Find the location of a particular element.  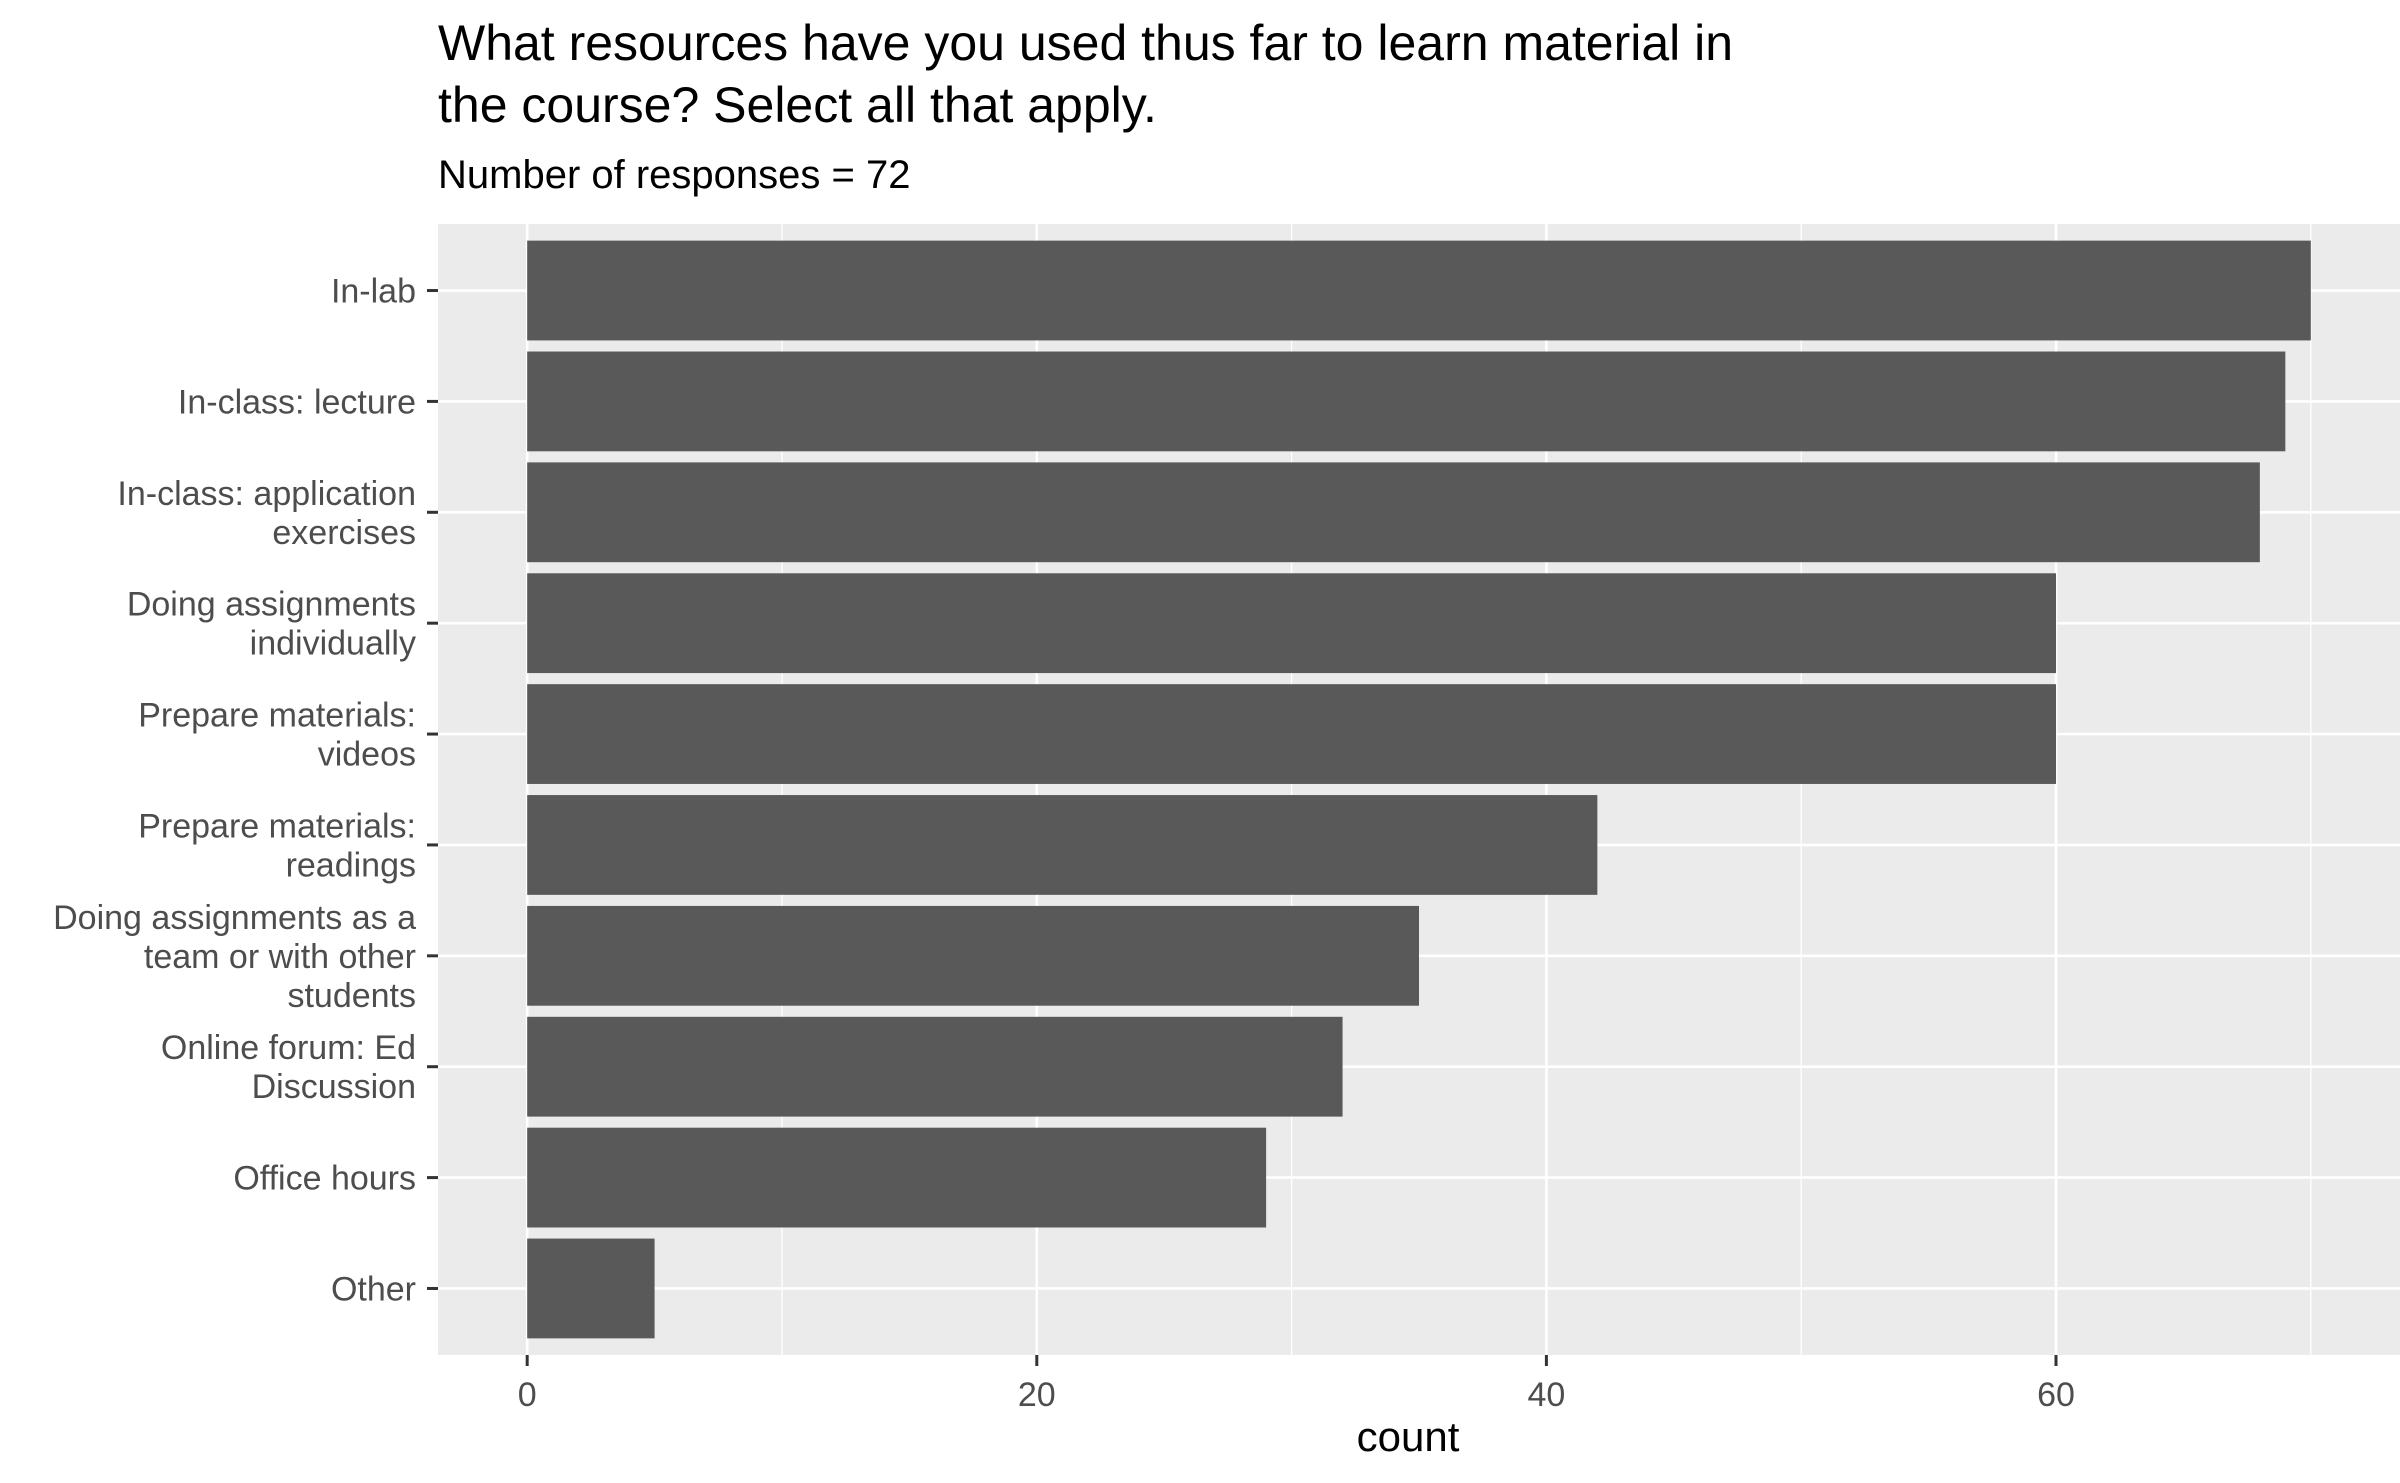

y-tick-label: exercises is located at coordinates (344, 533).